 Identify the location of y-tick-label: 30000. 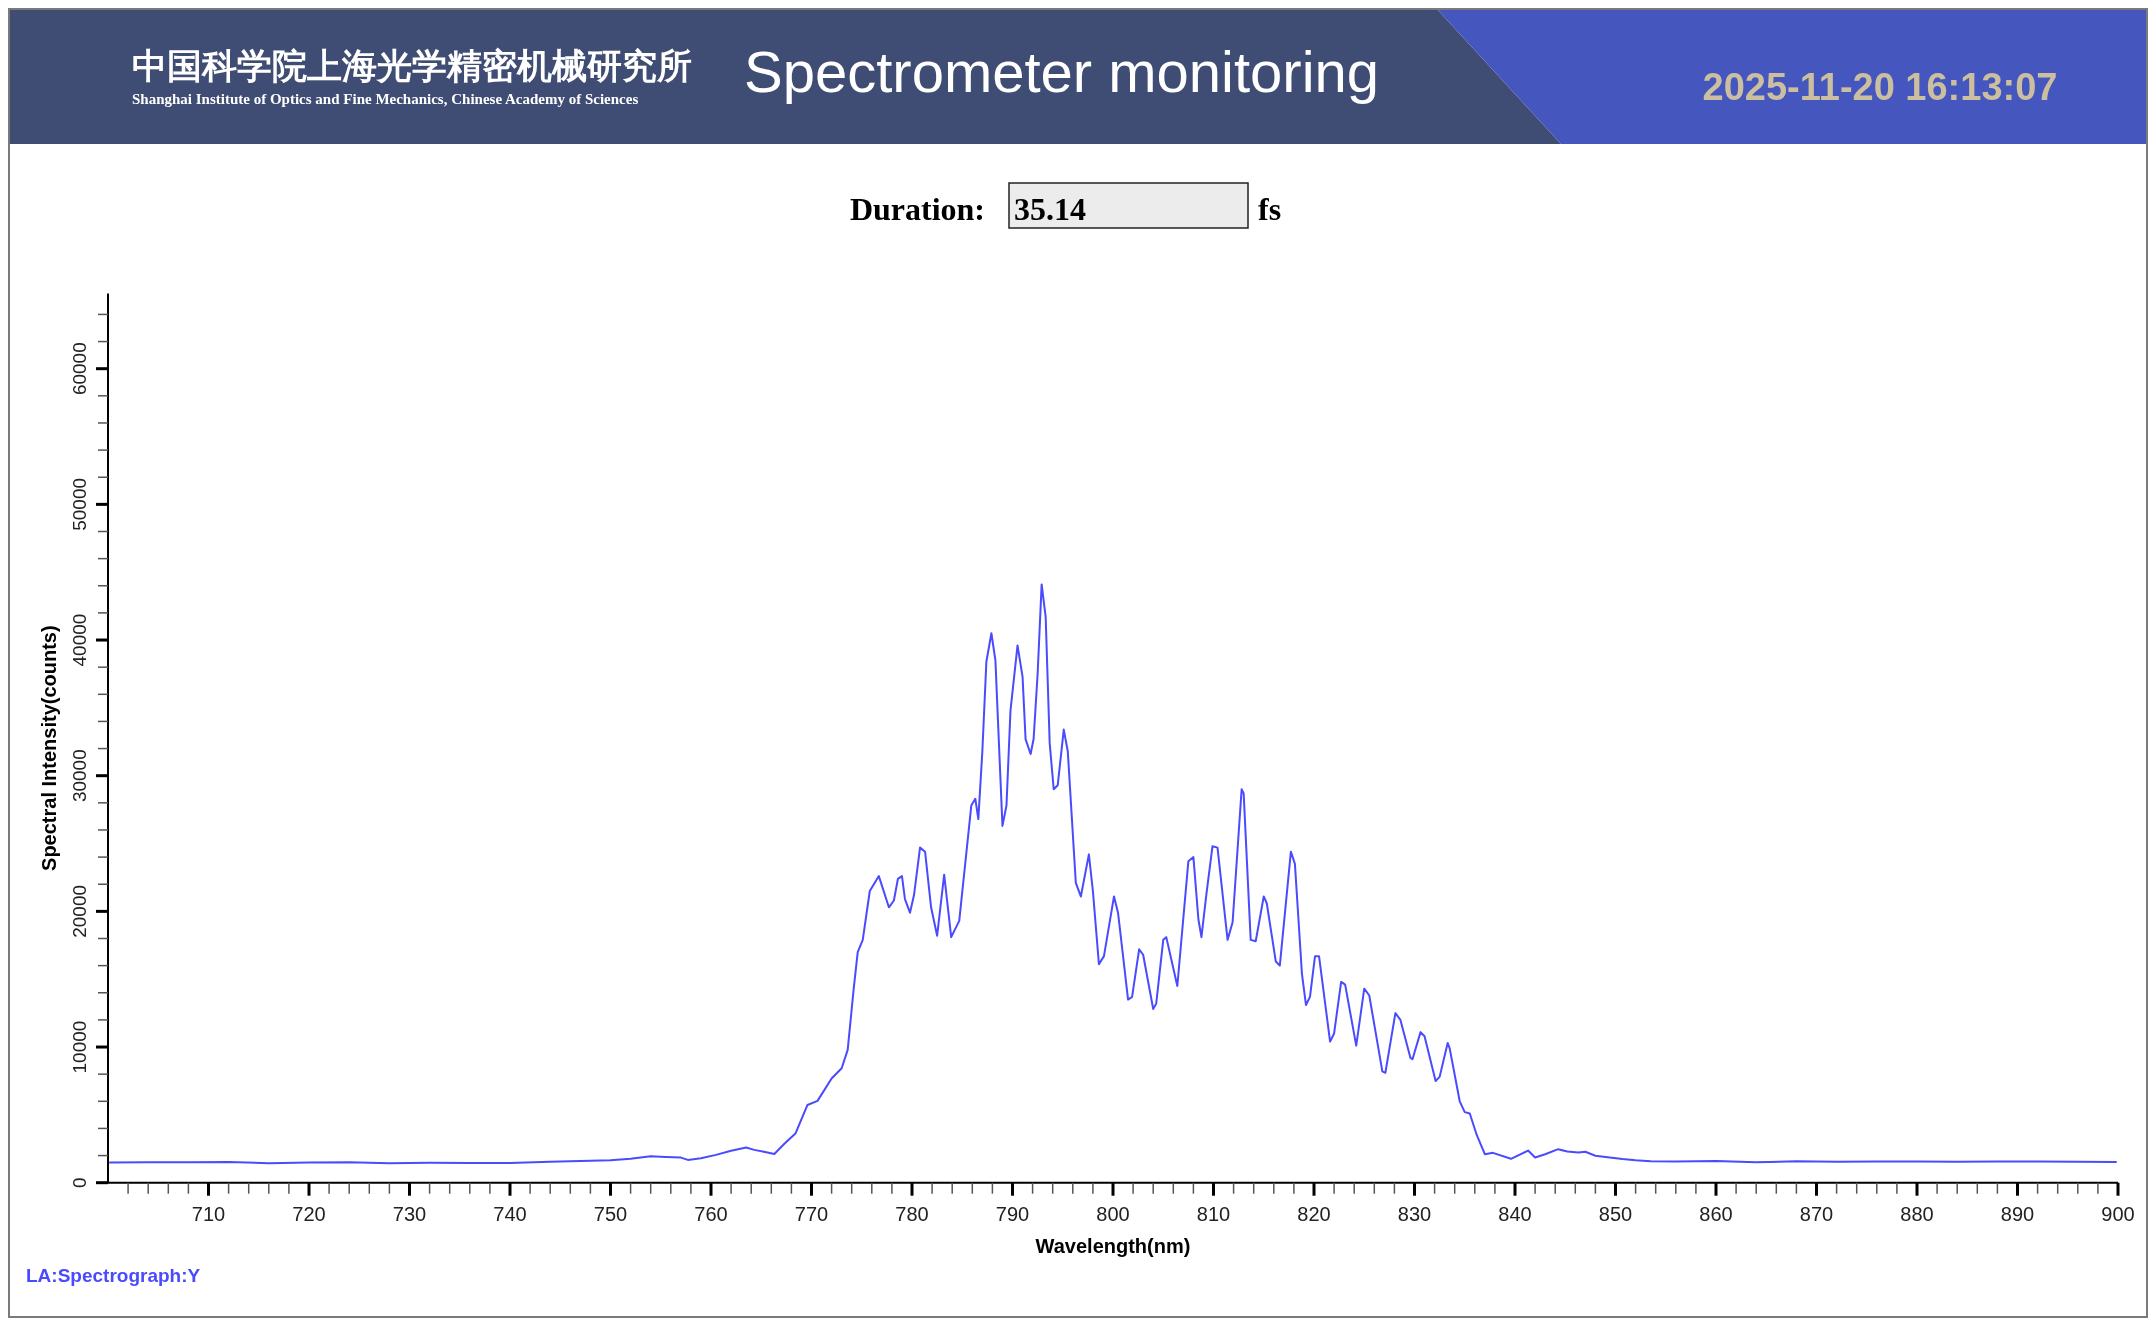
(79, 776).